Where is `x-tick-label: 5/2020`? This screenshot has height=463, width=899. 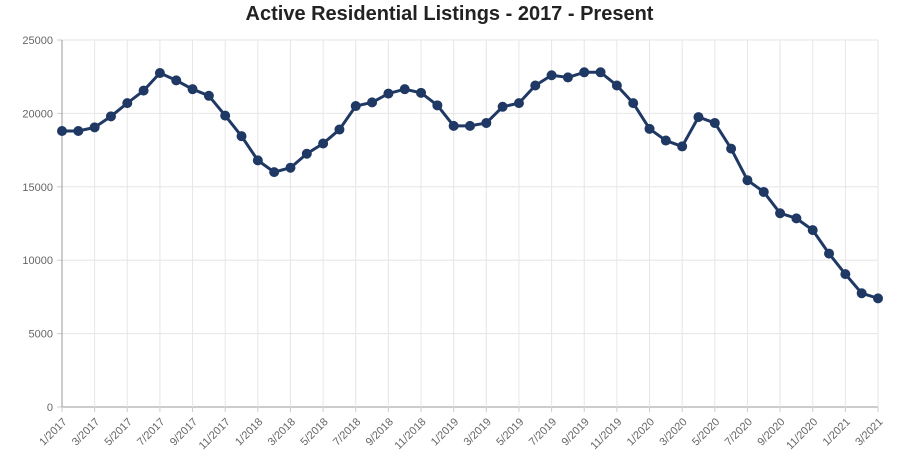
x-tick-label: 5/2020 is located at coordinates (706, 432).